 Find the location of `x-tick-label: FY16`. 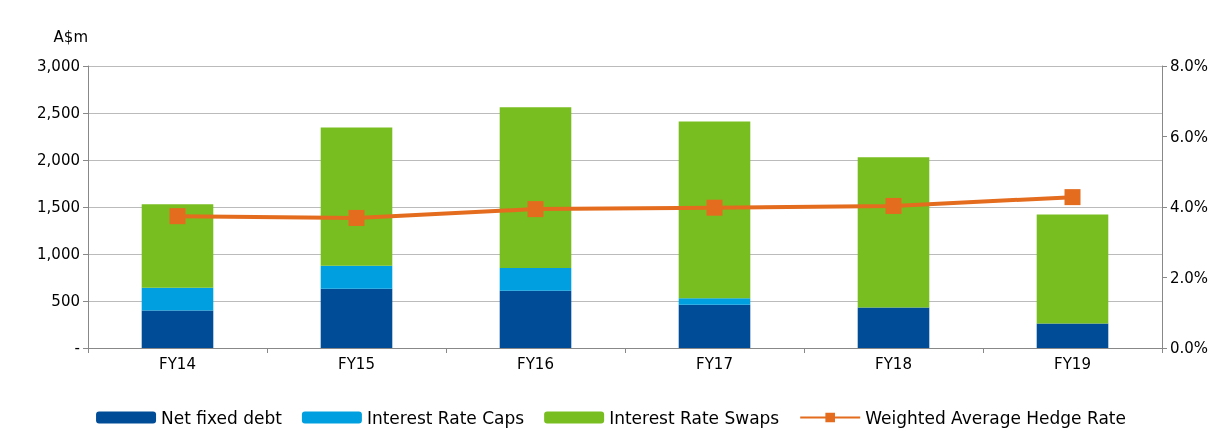

x-tick-label: FY16 is located at coordinates (535, 363).